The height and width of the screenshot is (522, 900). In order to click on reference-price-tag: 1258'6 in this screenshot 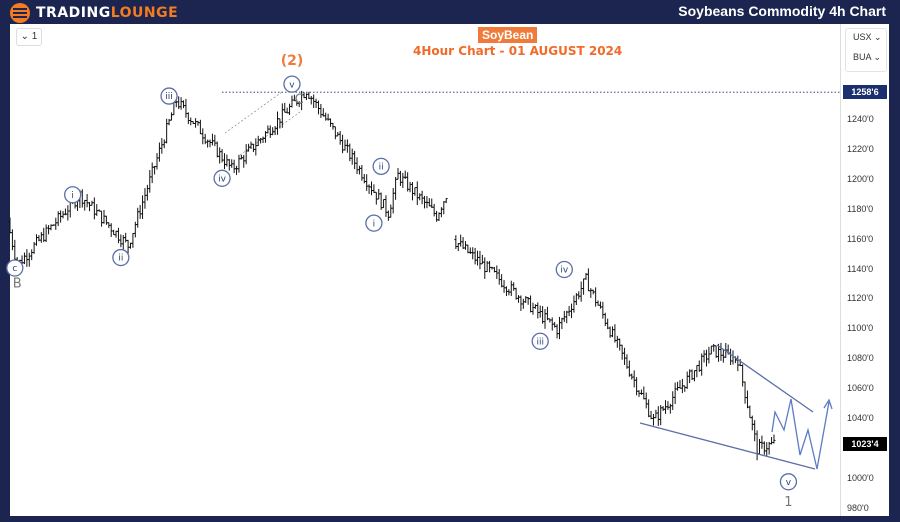, I will do `click(865, 92)`.